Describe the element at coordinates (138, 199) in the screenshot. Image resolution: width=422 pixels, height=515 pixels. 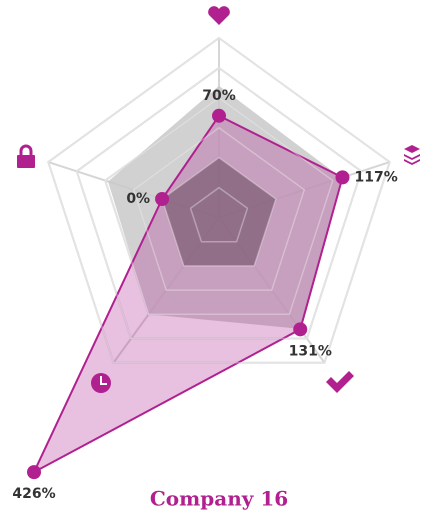
I see `data-label: 0%` at that location.